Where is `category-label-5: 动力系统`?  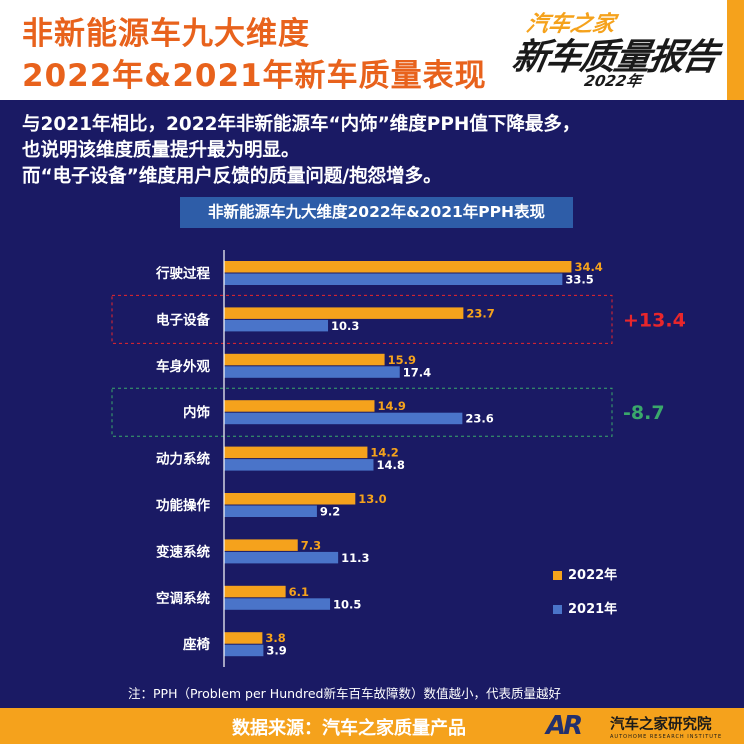
category-label-5: 动力系统 is located at coordinates (183, 459).